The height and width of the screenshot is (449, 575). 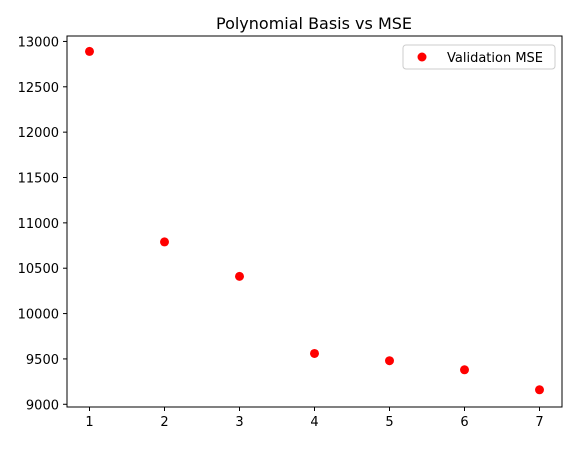 I want to click on y-tick-label: 10500, so click(x=38, y=269).